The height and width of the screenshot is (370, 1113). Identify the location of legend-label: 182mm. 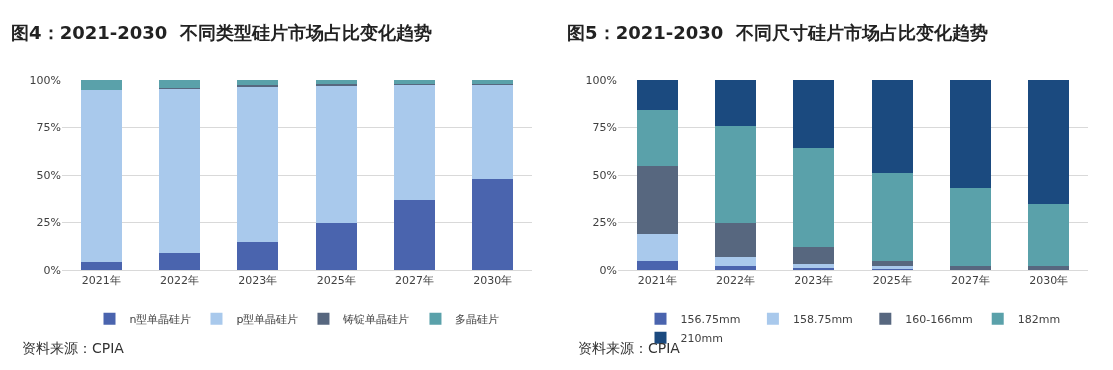
(1039, 319).